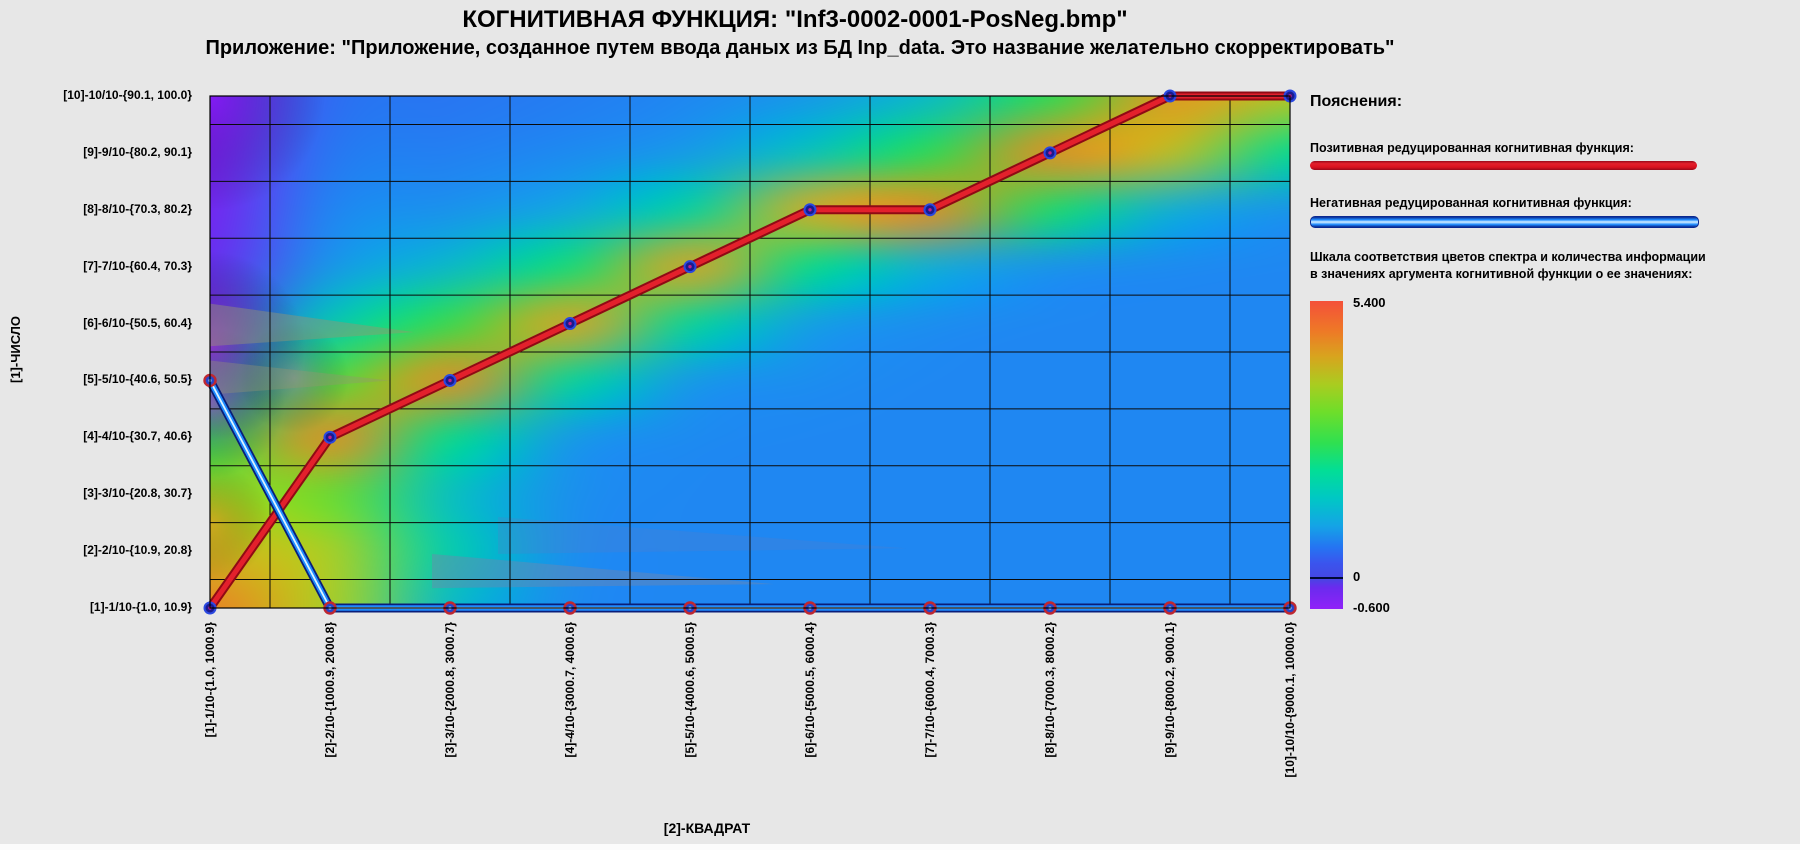 The height and width of the screenshot is (850, 1800). Describe the element at coordinates (930, 690) in the screenshot. I see `x-axis-label: [7]-7/10-{6000.4, 7000.3}` at that location.